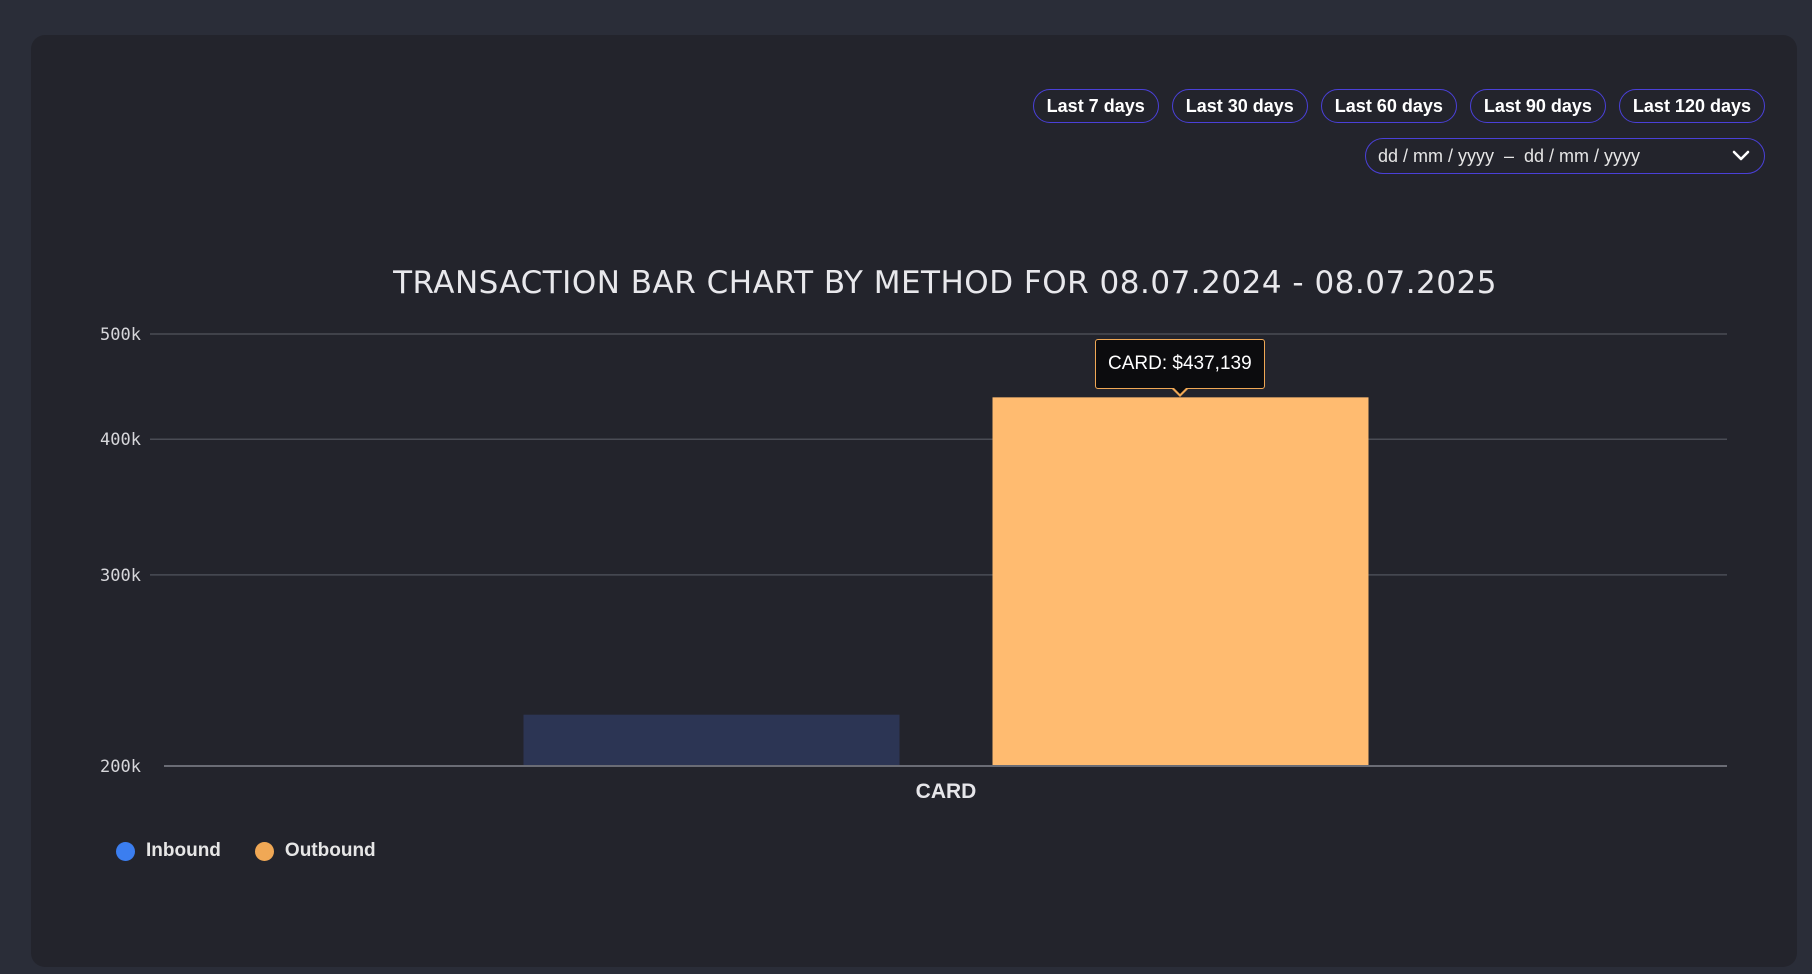 The height and width of the screenshot is (974, 1812). Describe the element at coordinates (120, 335) in the screenshot. I see `y-tick-label: 500k` at that location.